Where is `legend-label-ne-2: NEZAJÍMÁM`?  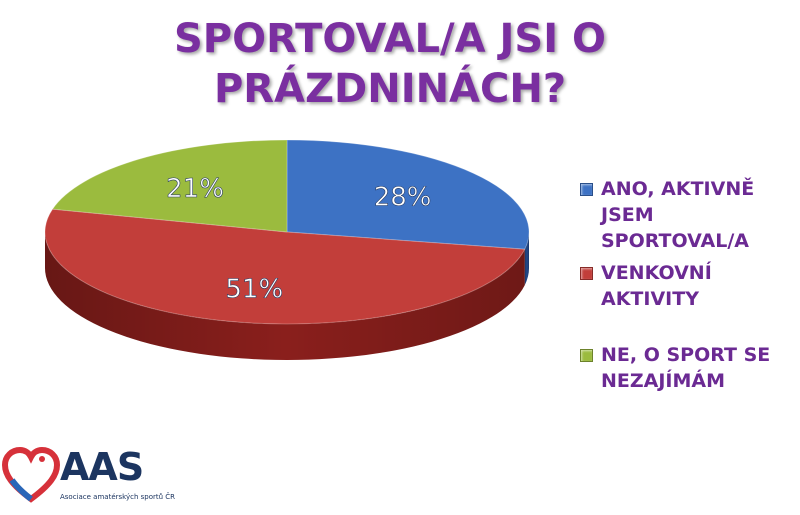
legend-label-ne-2: NEZAJÍMÁM is located at coordinates (663, 381).